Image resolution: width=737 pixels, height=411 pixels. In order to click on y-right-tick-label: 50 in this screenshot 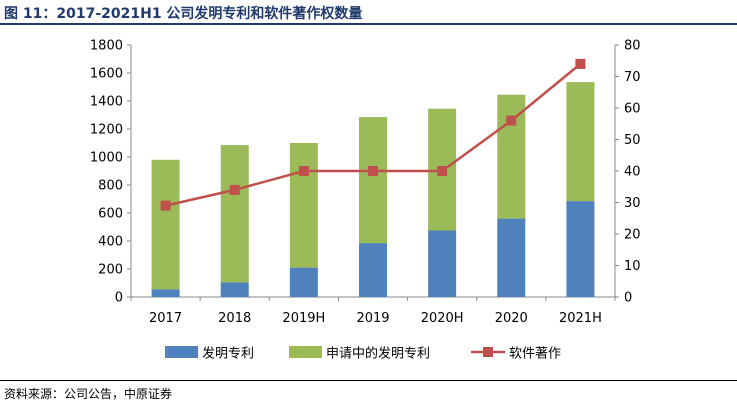, I will do `click(632, 140)`.